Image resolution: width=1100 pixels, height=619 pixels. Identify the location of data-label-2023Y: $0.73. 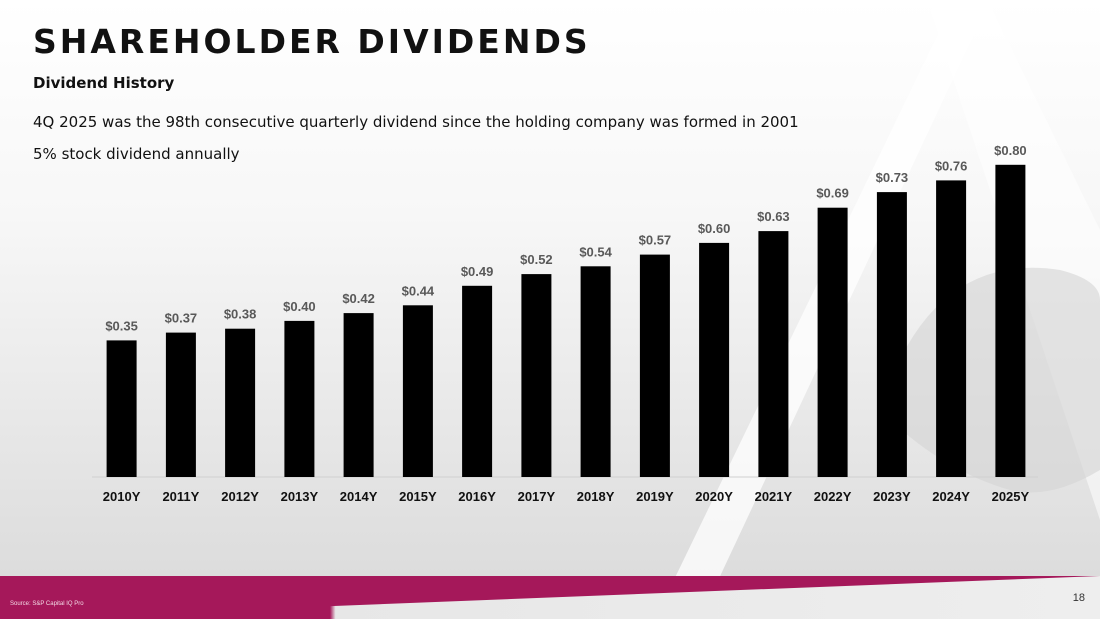
(892, 177).